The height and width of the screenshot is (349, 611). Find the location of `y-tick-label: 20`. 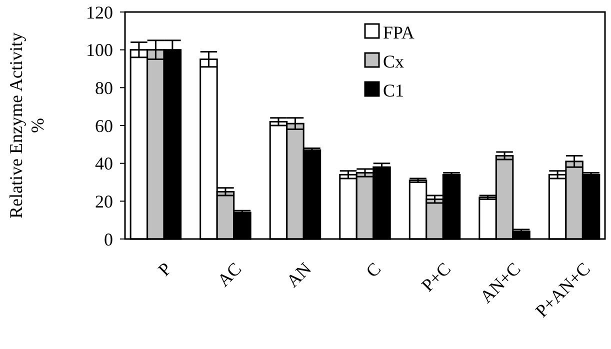

y-tick-label: 20 is located at coordinates (104, 201).